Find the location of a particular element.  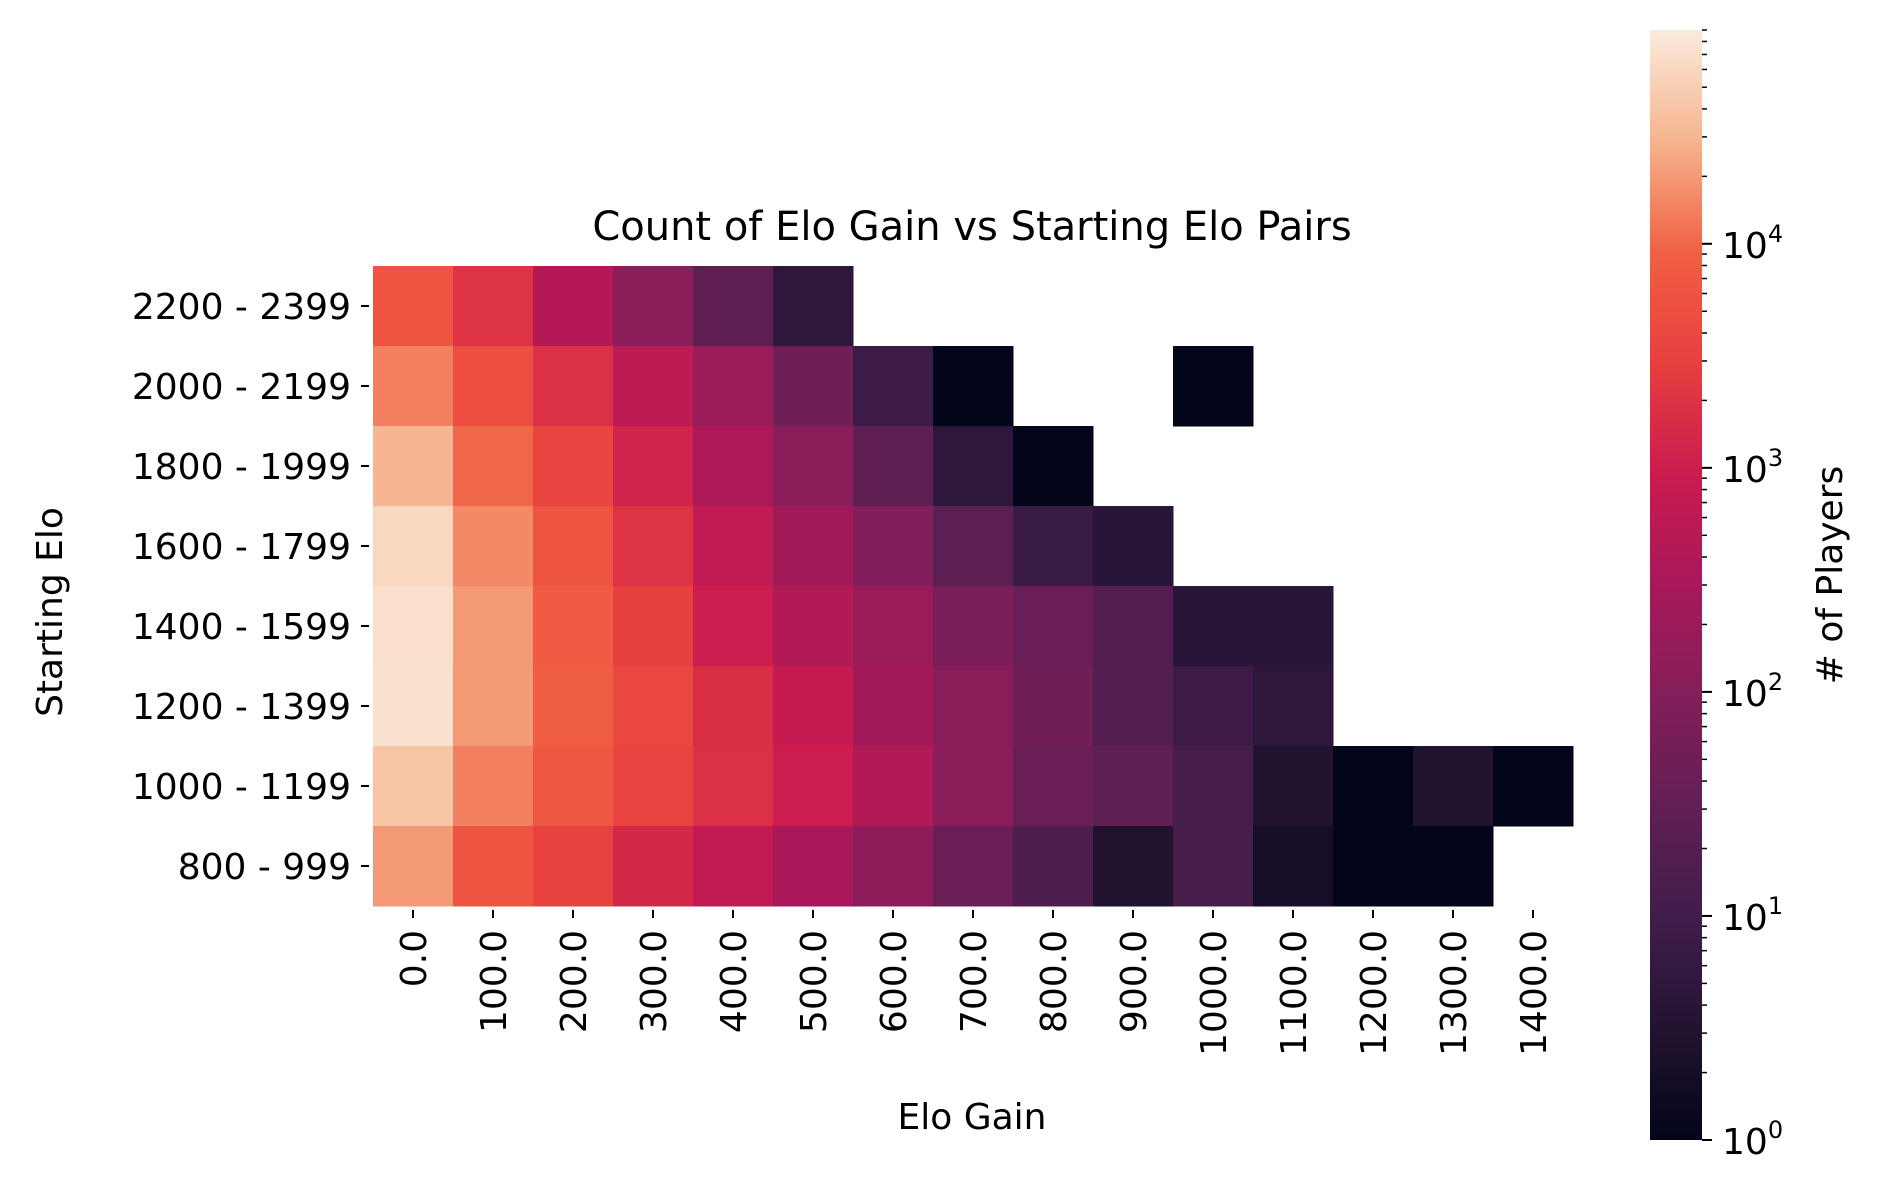

x-axis-label: Elo Gain is located at coordinates (972, 1117).